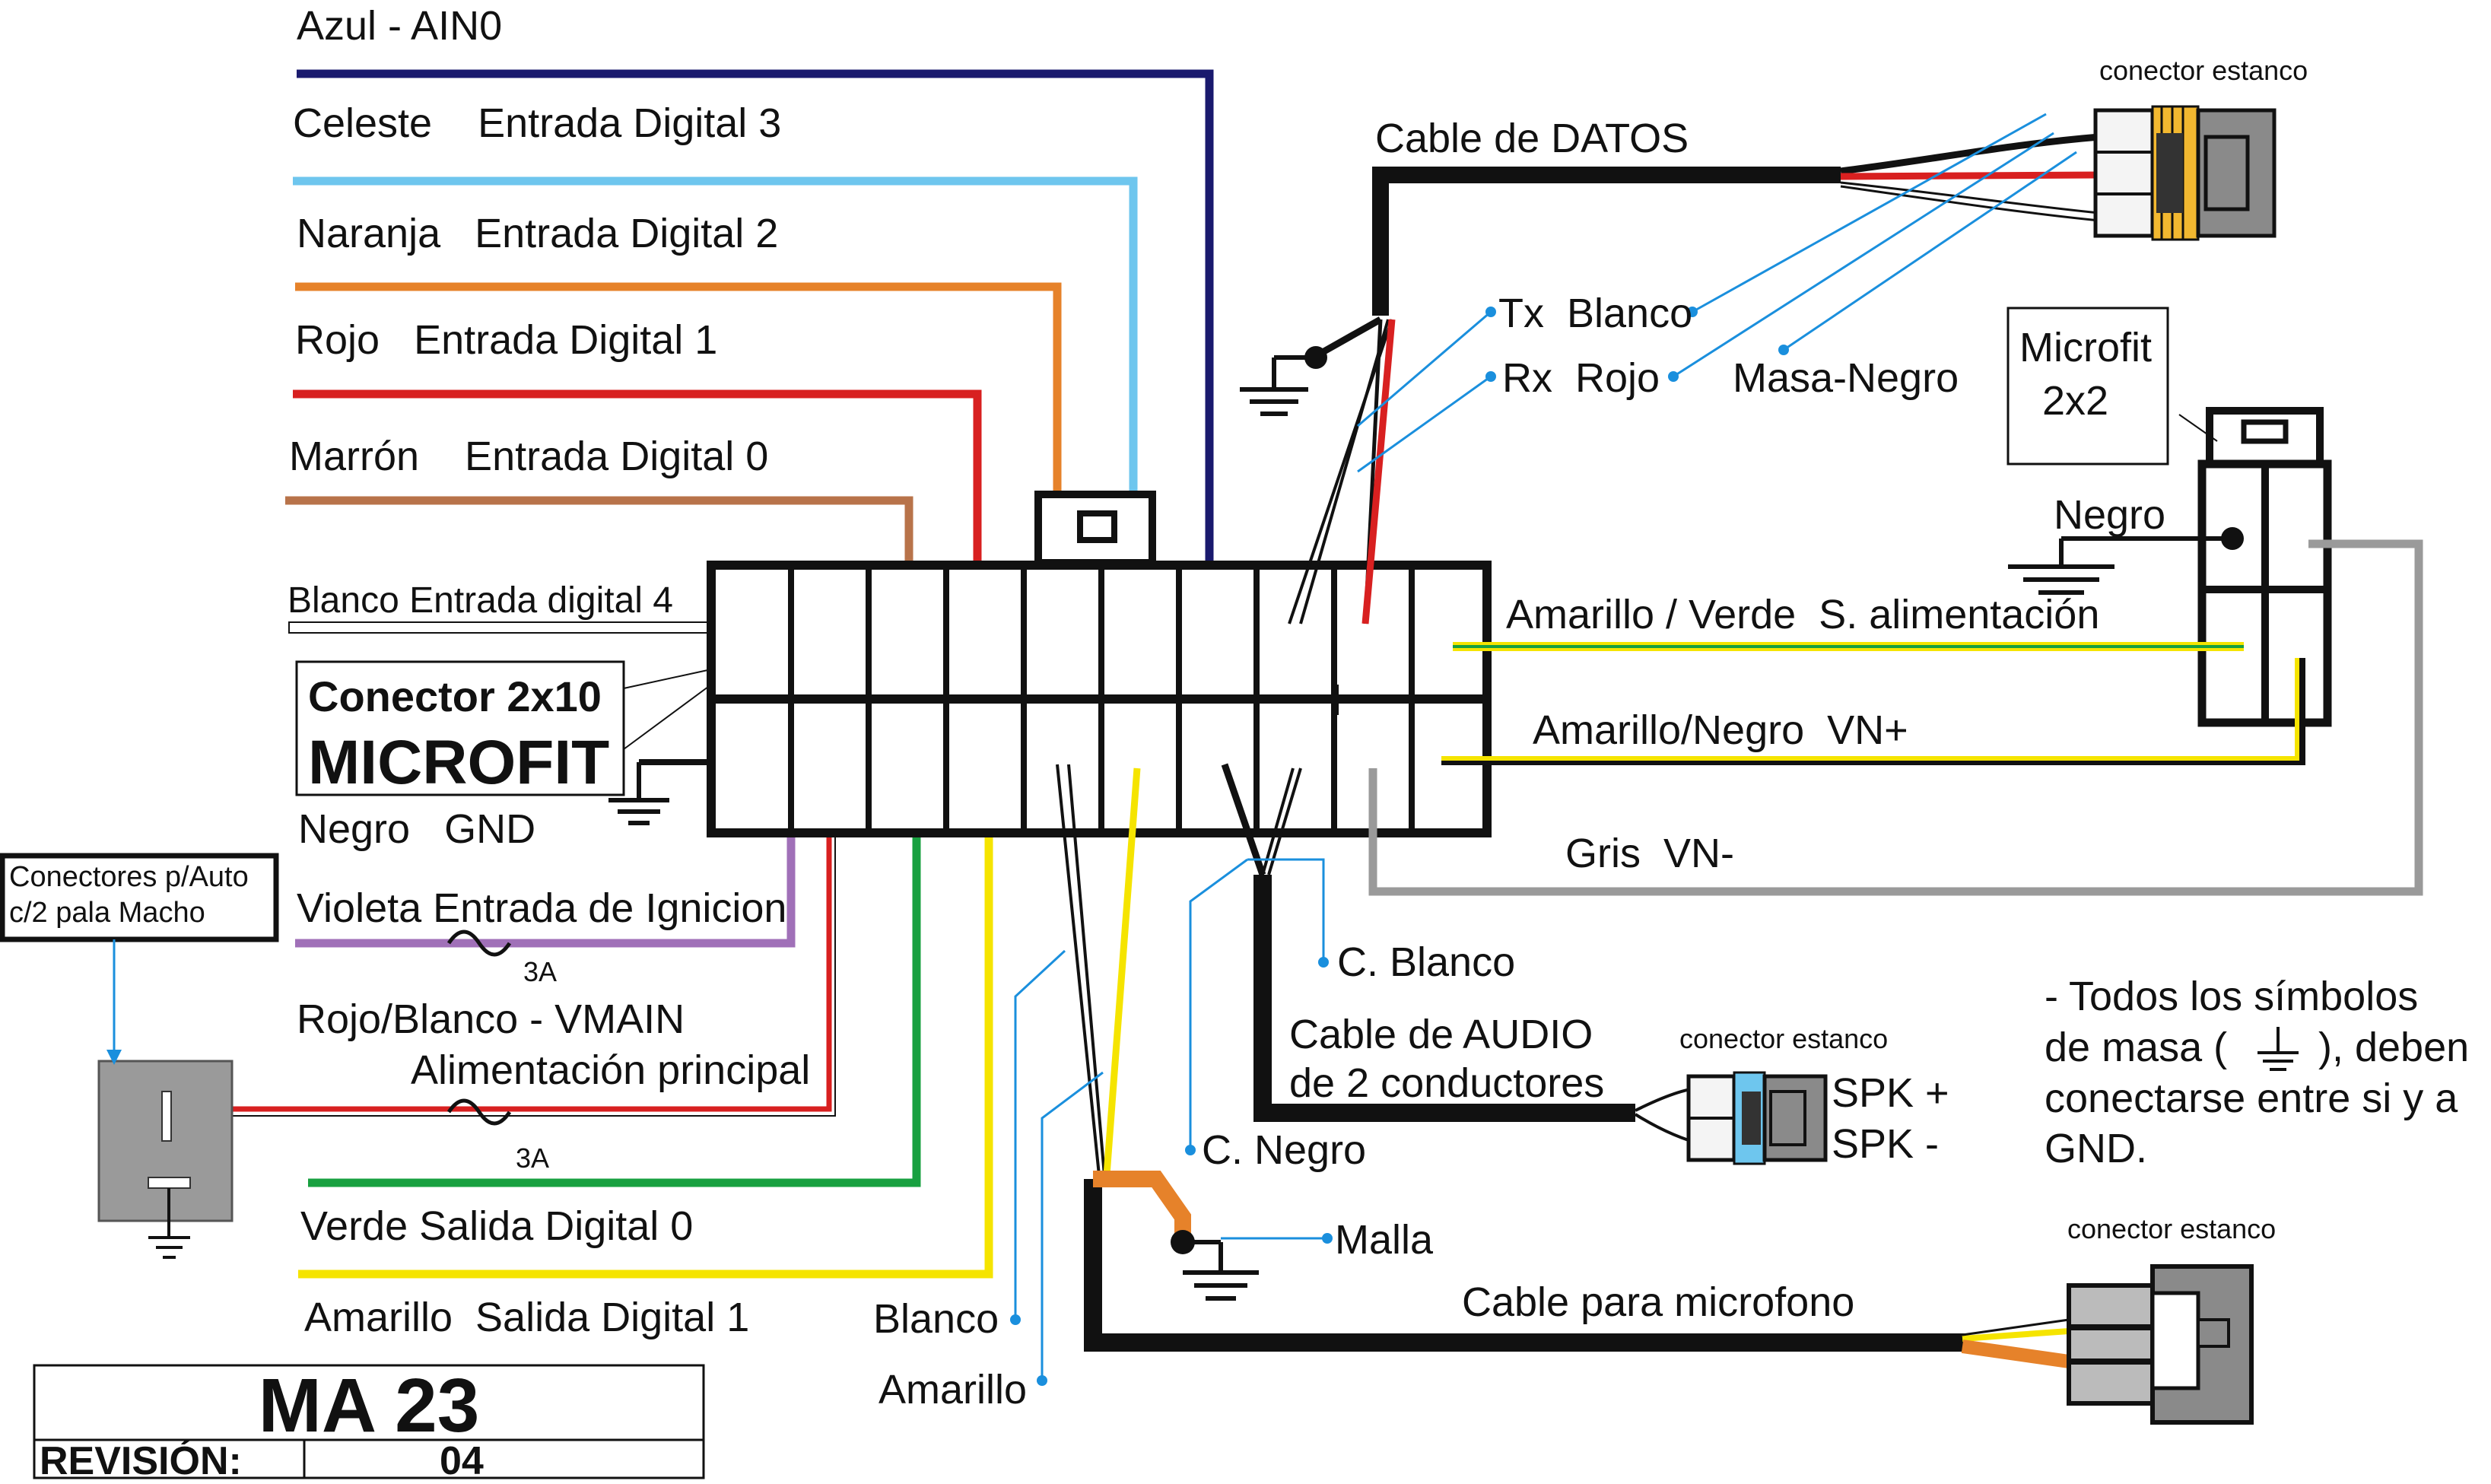 Image resolution: width=2491 pixels, height=1484 pixels. I want to click on label-verde: Verde Salida Digital 0, so click(496, 1226).